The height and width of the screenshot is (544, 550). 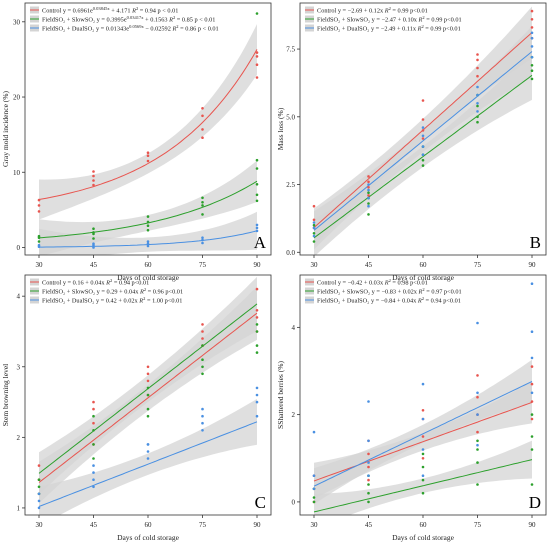 What do you see at coordinates (17, 98) in the screenshot?
I see `y-tick-label: 20` at bounding box center [17, 98].